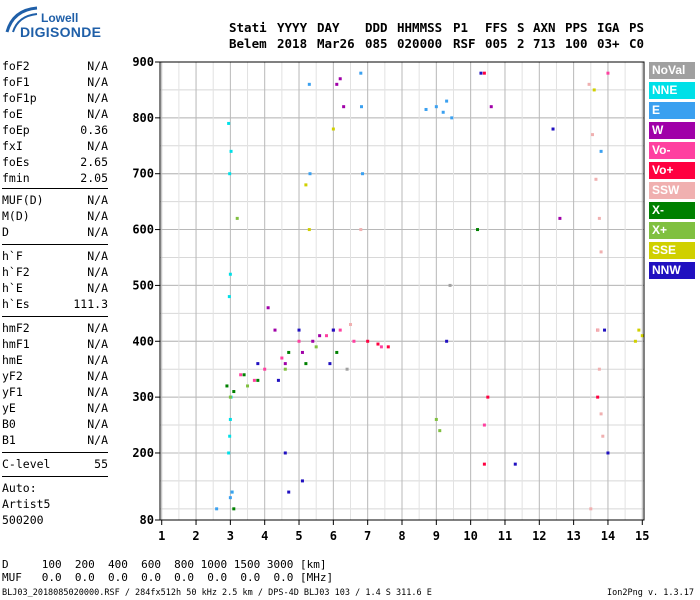 The image size is (700, 600). Describe the element at coordinates (672, 70) in the screenshot. I see `legend-item-noval: NoVal` at that location.